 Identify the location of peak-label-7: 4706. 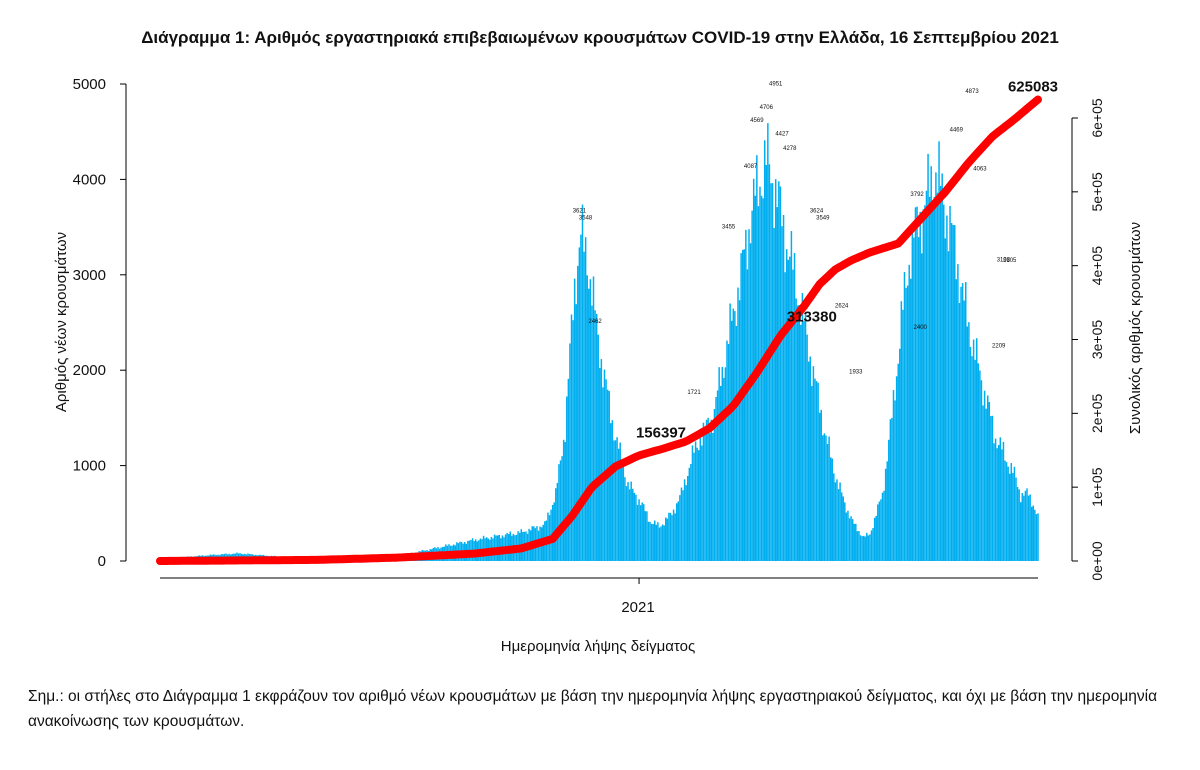
(767, 108).